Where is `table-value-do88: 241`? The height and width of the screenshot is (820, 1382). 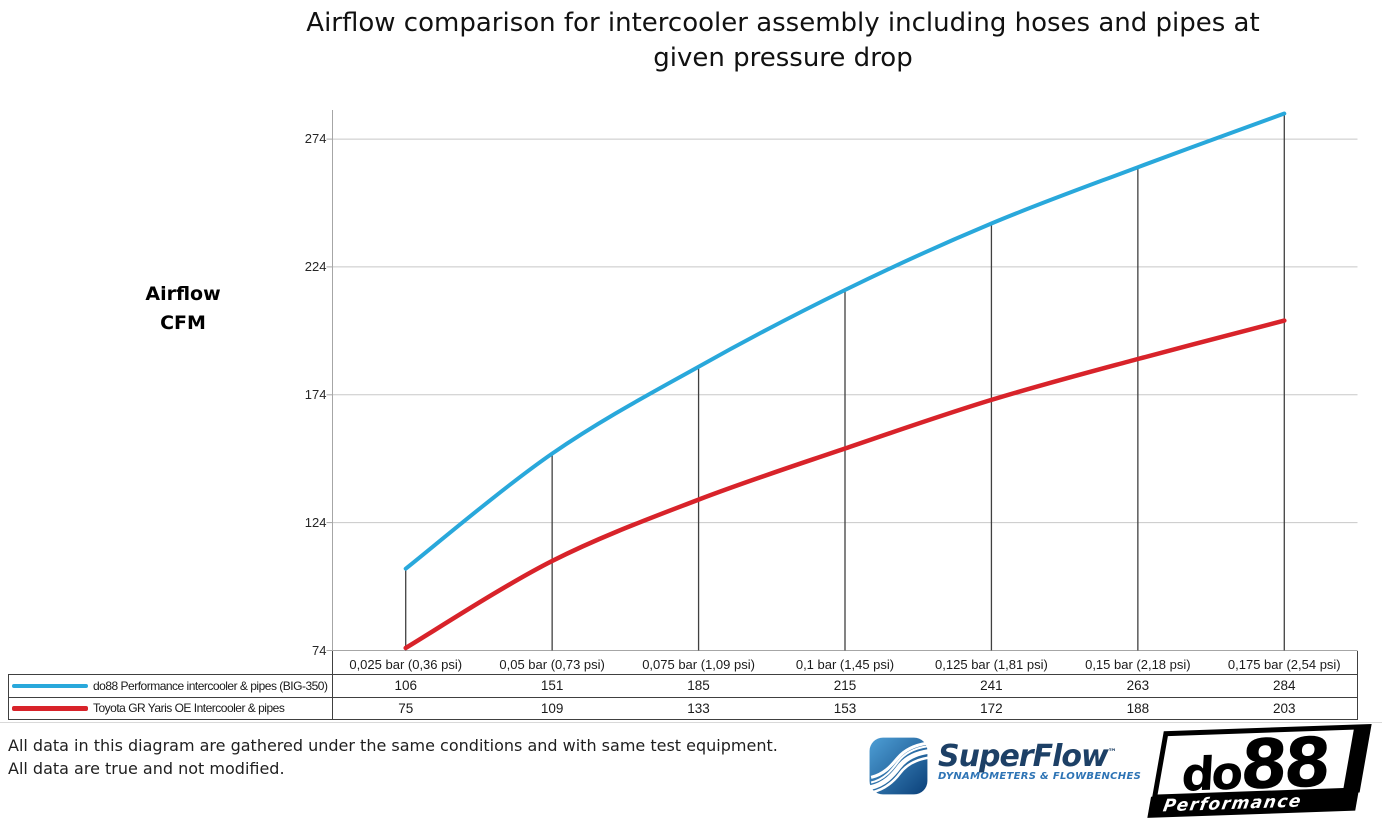
table-value-do88: 241 is located at coordinates (991, 685).